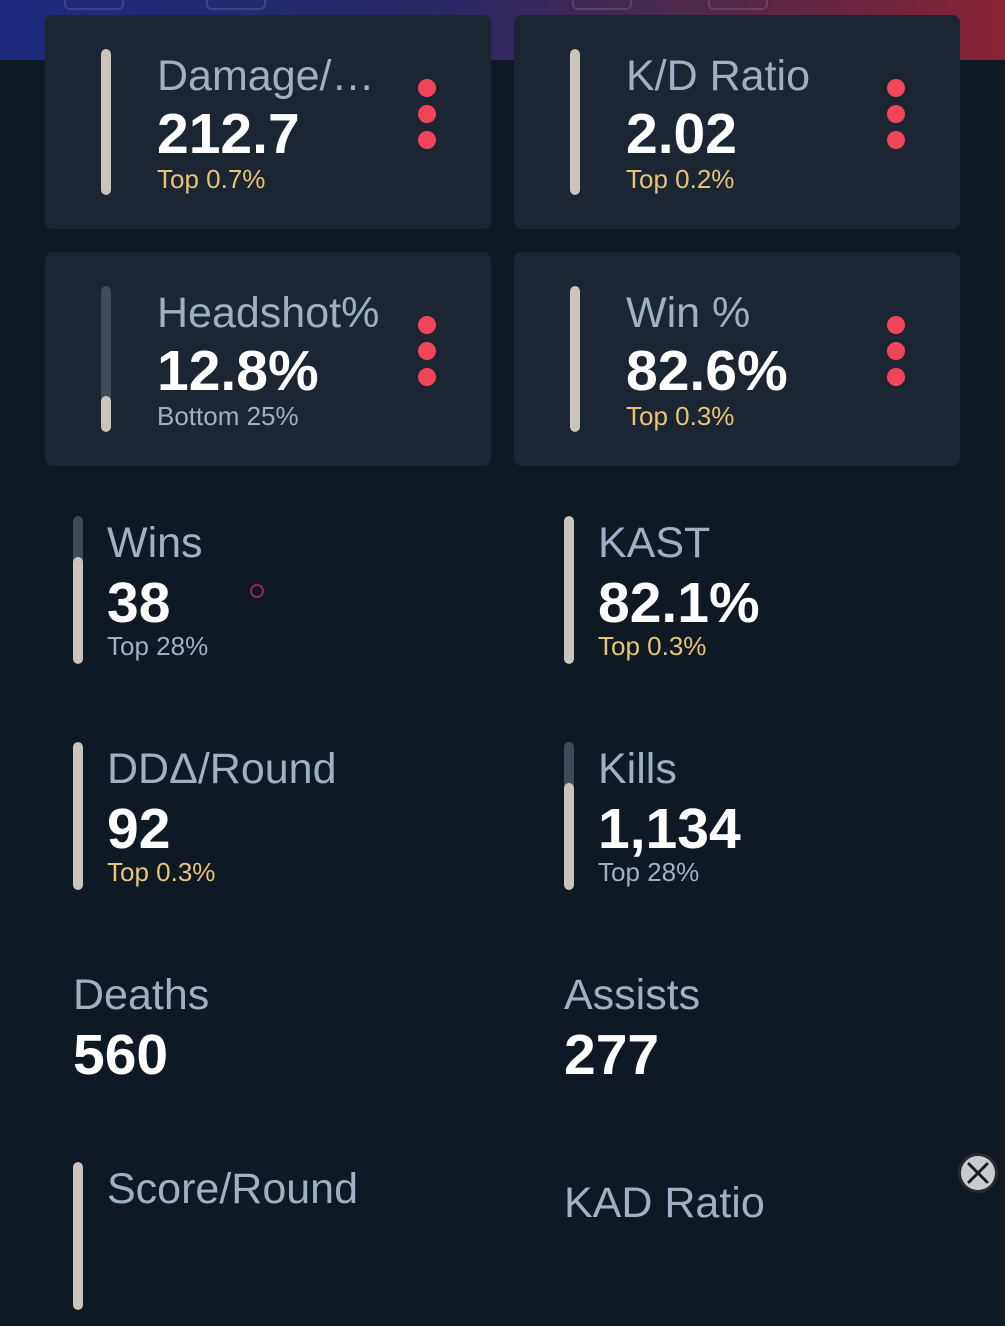 This screenshot has height=1326, width=1005. Describe the element at coordinates (679, 603) in the screenshot. I see `stat-value: 82.1%` at that location.